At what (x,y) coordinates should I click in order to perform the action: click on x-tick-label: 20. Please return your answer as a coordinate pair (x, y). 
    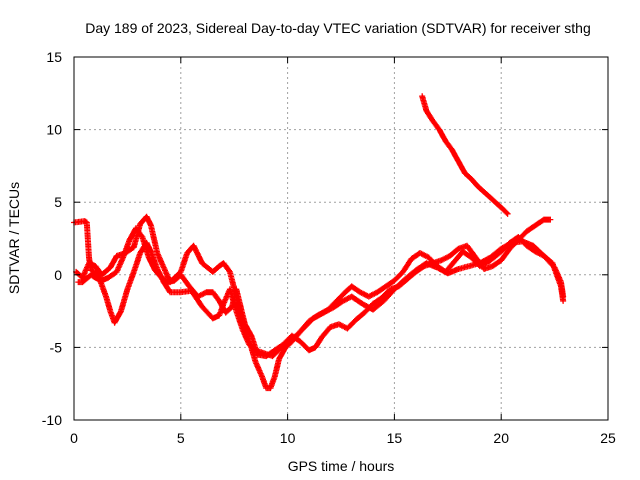
    Looking at the image, I should click on (501, 438).